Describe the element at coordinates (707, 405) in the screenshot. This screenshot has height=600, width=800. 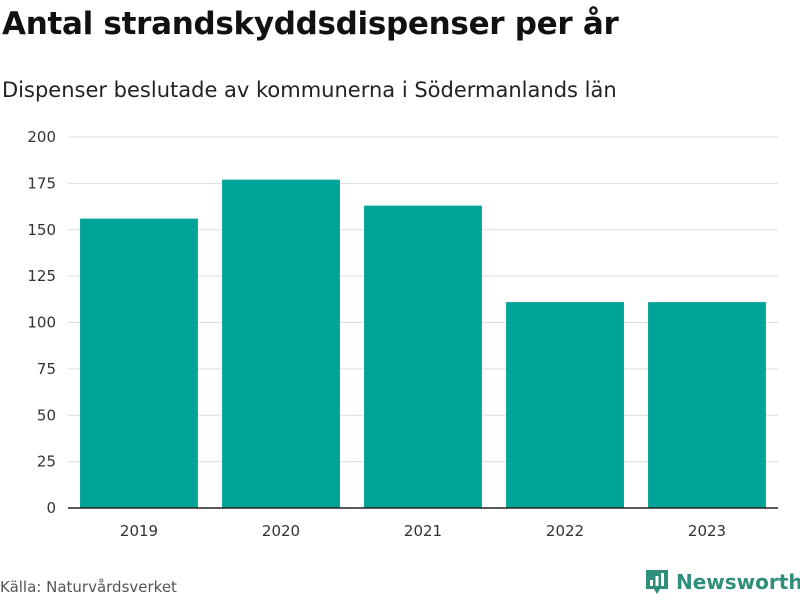
I see `bar-2023` at that location.